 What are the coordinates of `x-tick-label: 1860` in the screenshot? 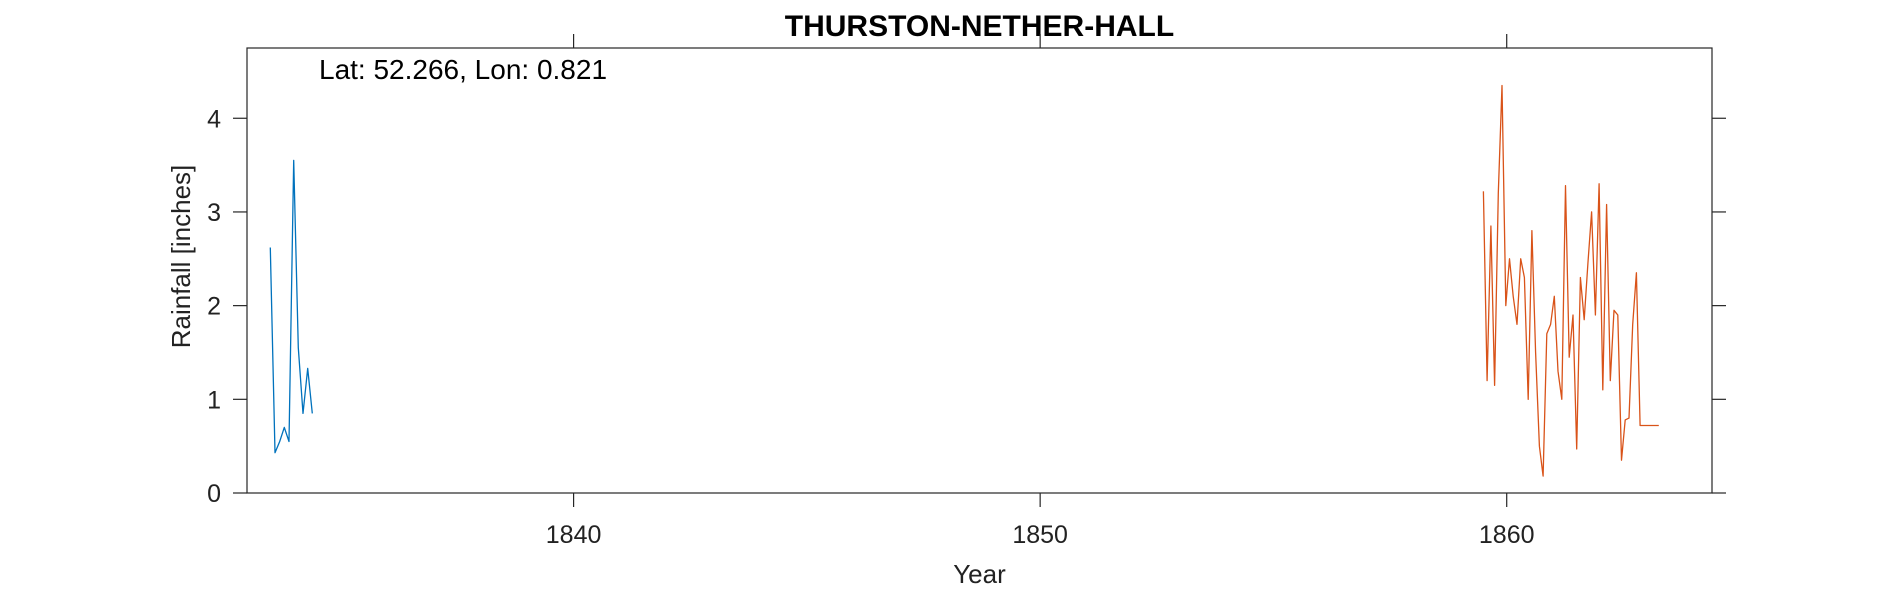 It's located at (1507, 535).